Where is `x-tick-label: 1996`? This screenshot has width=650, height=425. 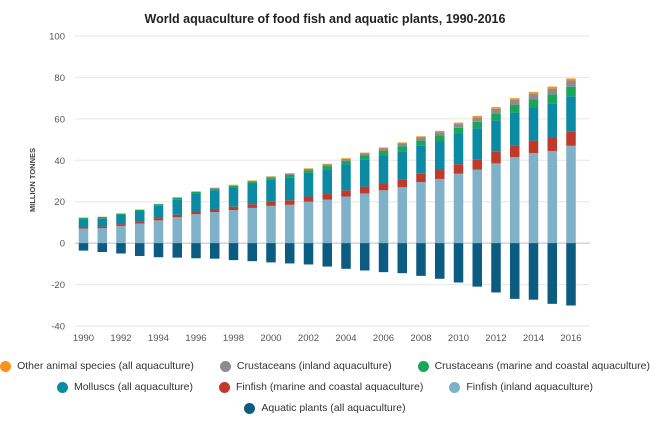
x-tick-label: 1996 is located at coordinates (195, 338).